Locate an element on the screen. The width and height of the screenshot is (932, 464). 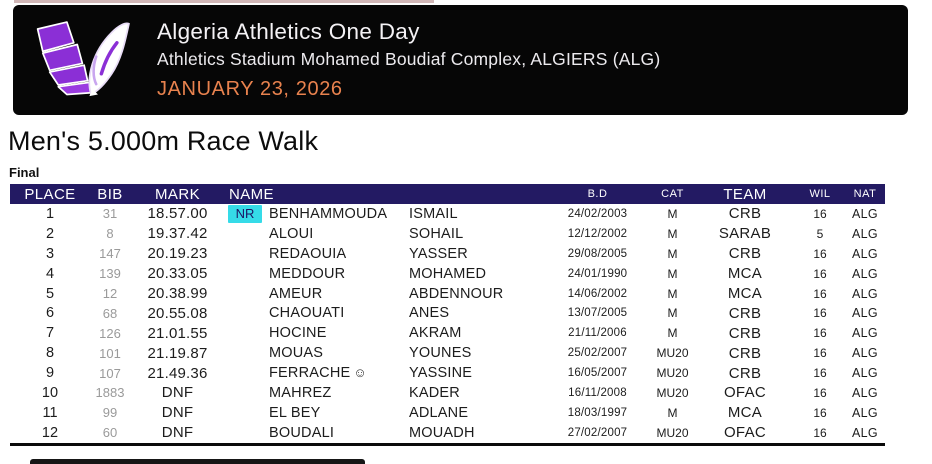
last-name-cell: FERRACHE ☺ is located at coordinates (335, 373).